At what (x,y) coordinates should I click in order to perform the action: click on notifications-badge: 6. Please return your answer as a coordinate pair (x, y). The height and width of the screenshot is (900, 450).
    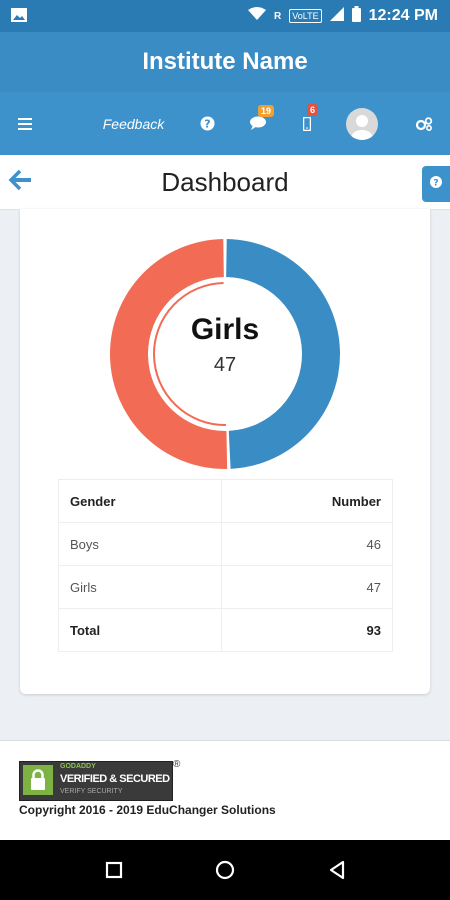
    Looking at the image, I should click on (313, 110).